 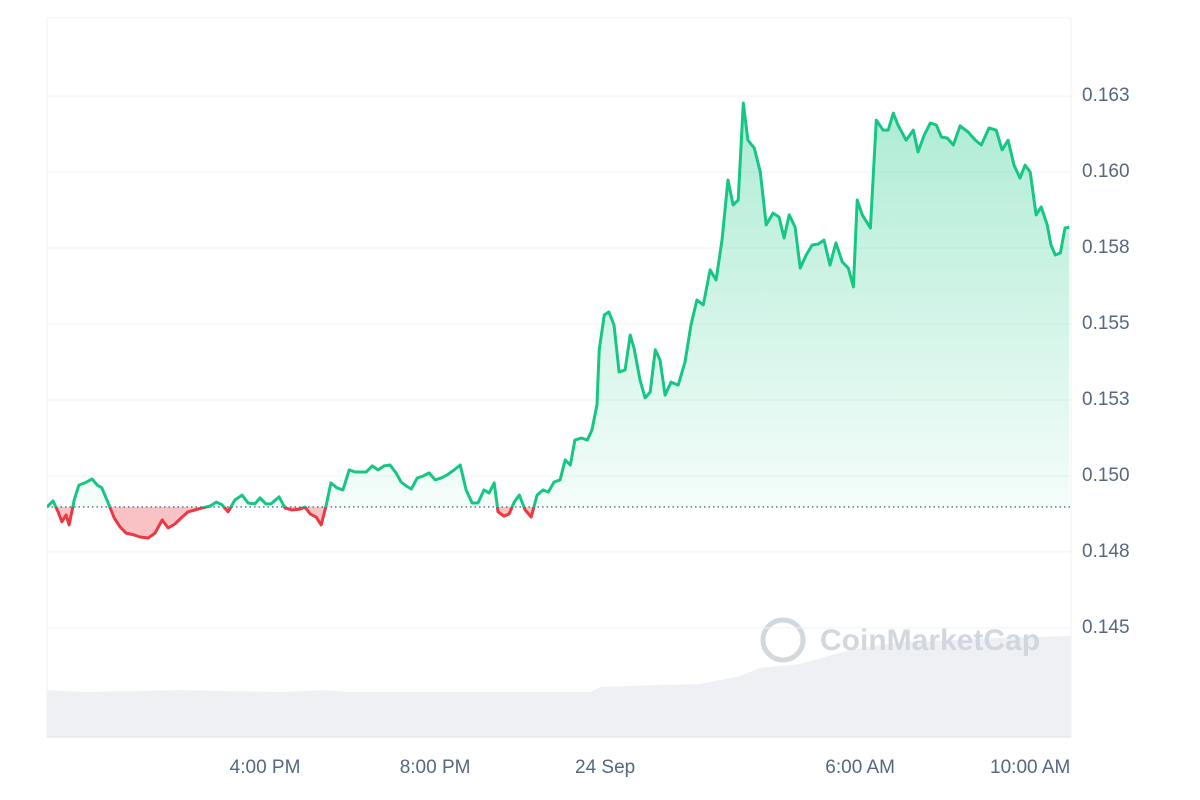 I want to click on y-tick-label: 0.160, so click(x=1106, y=171).